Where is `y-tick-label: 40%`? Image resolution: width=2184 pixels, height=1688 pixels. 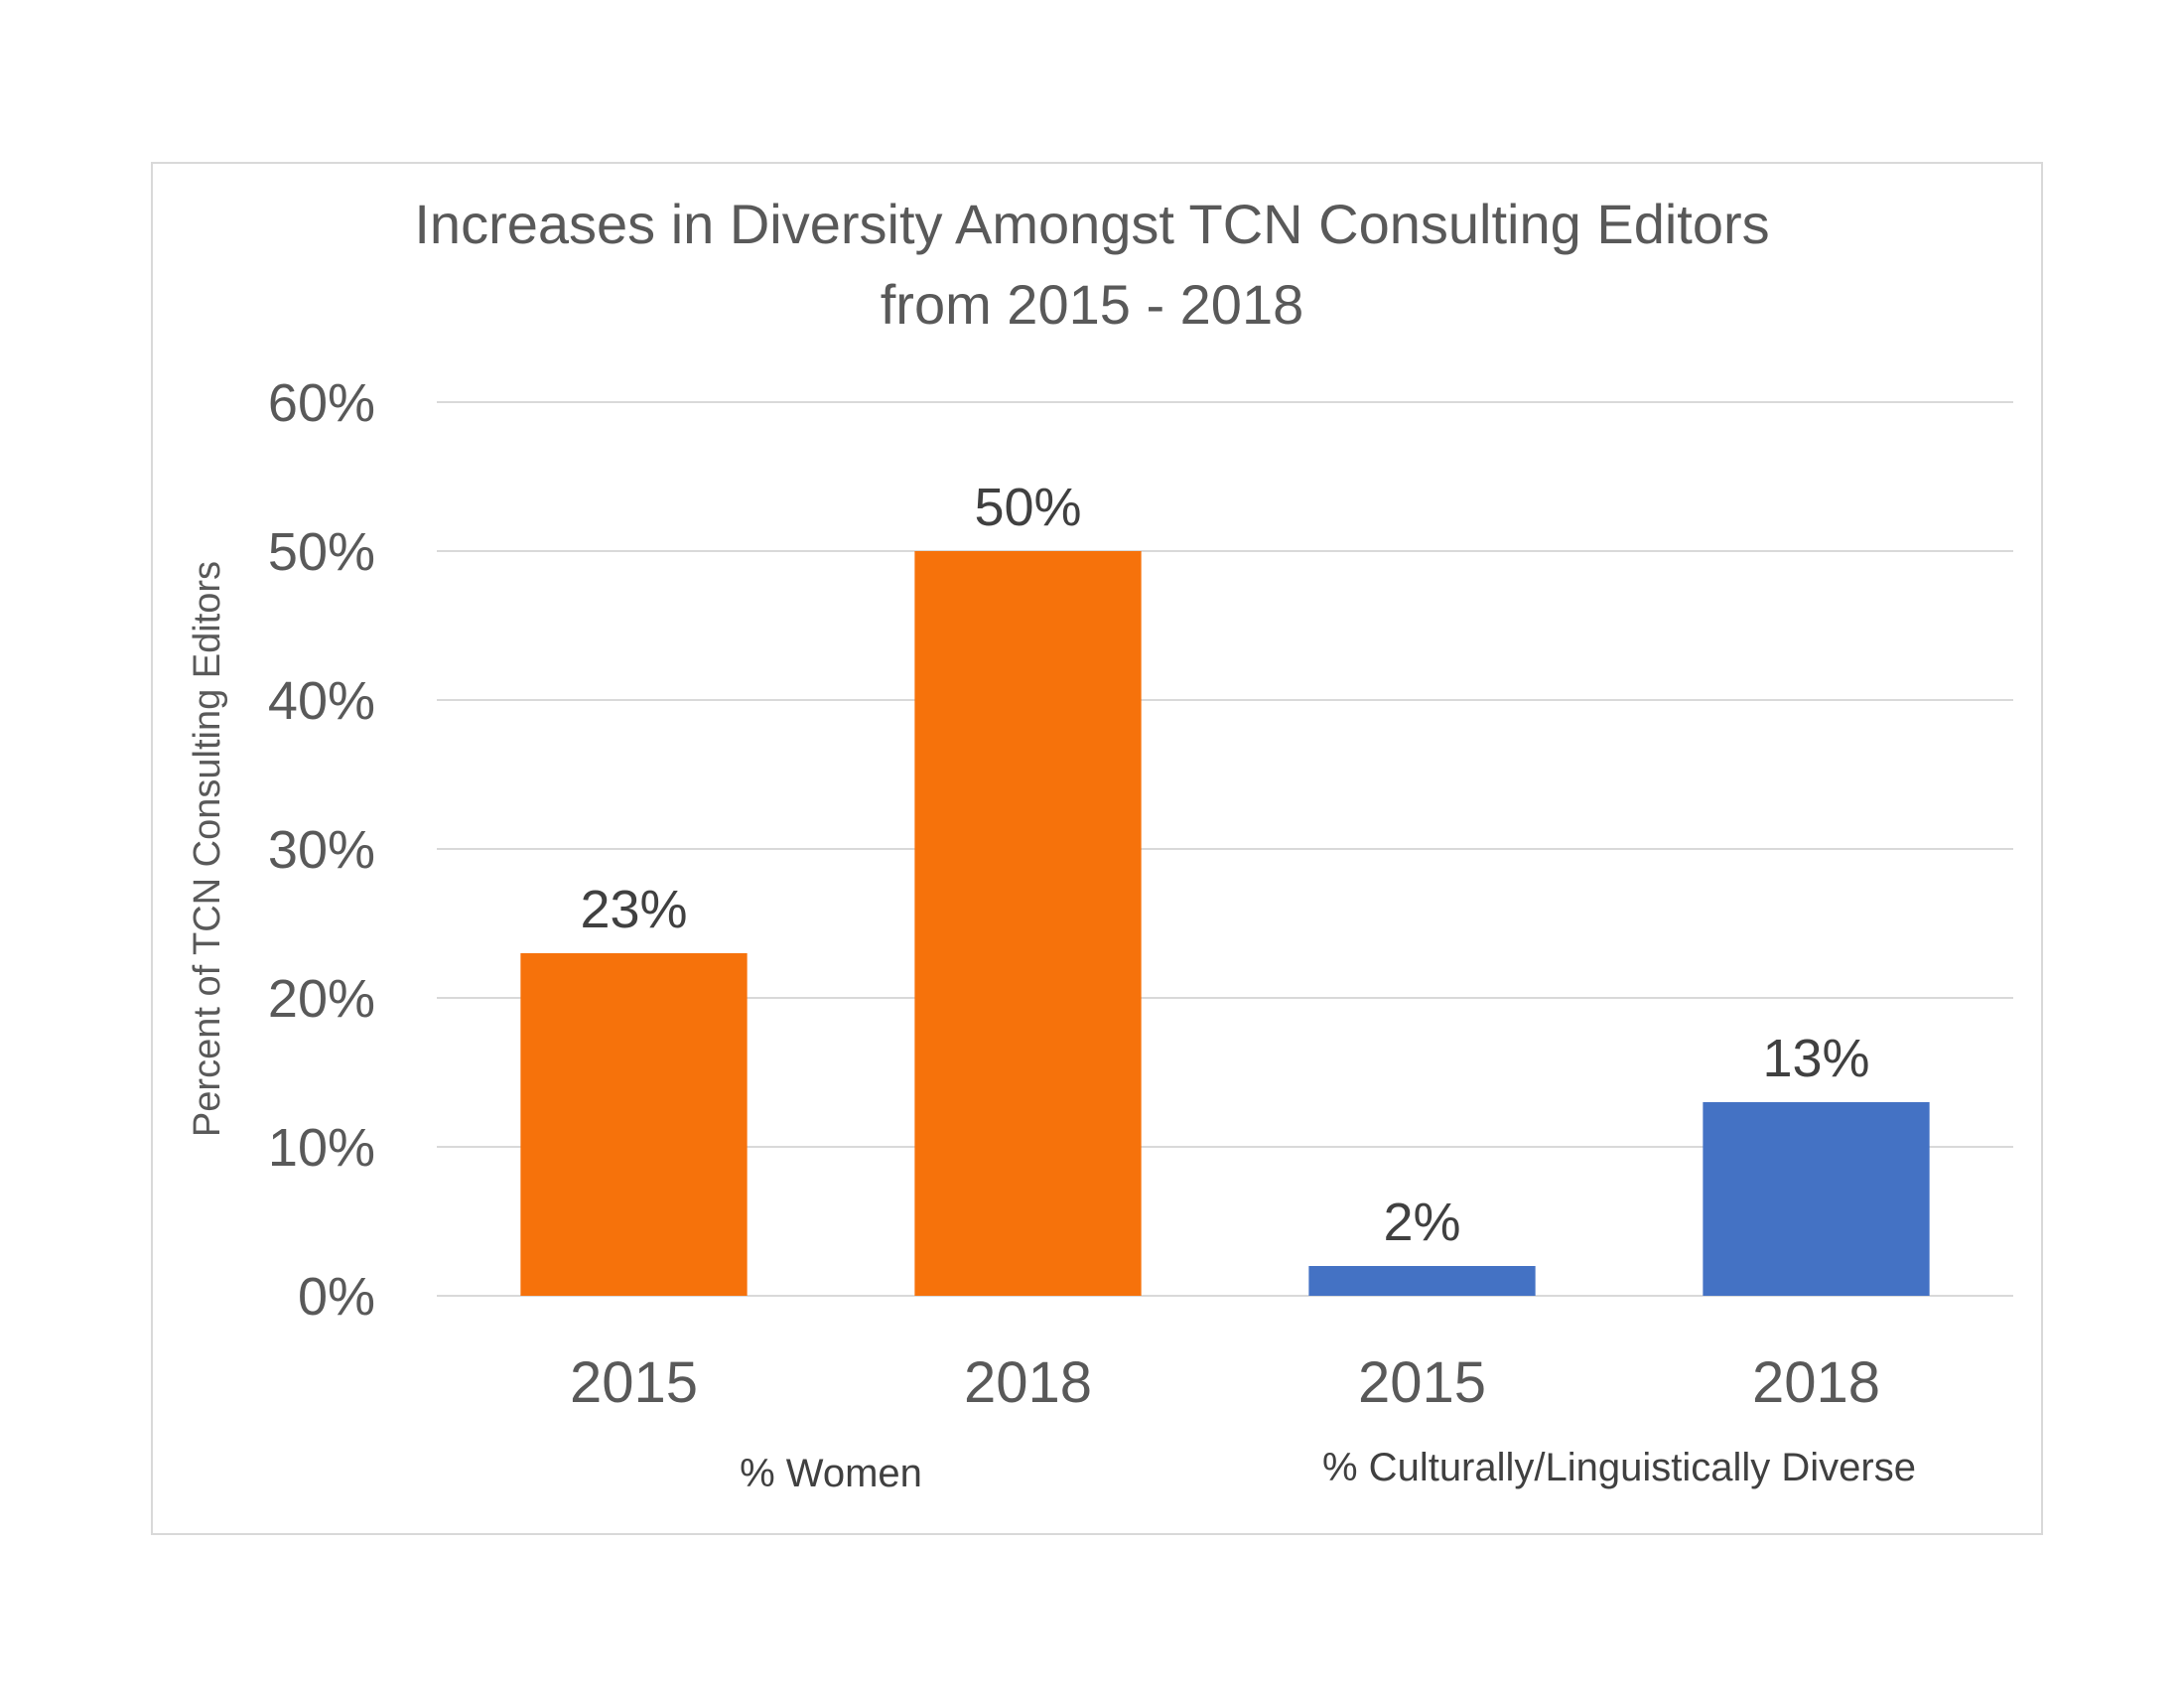 y-tick-label: 40% is located at coordinates (321, 701).